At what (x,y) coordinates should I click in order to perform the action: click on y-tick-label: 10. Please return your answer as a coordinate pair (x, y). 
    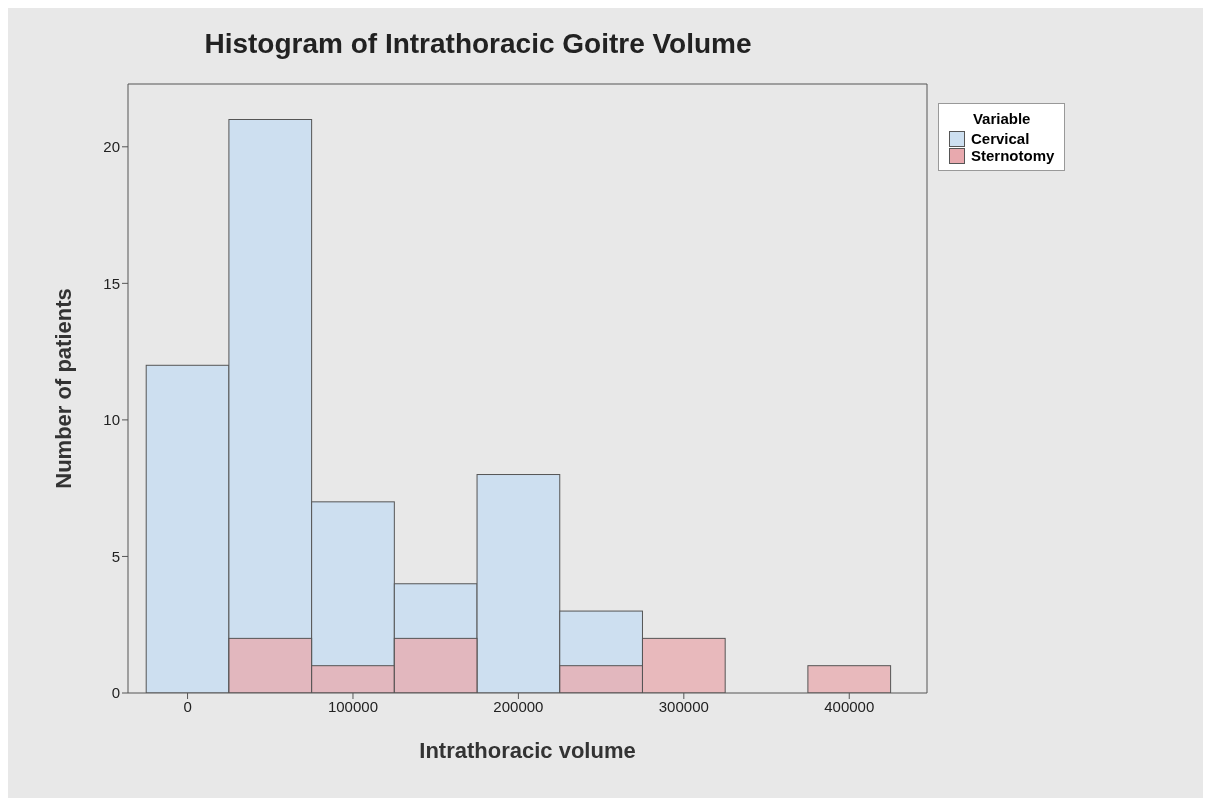
    Looking at the image, I should click on (111, 420).